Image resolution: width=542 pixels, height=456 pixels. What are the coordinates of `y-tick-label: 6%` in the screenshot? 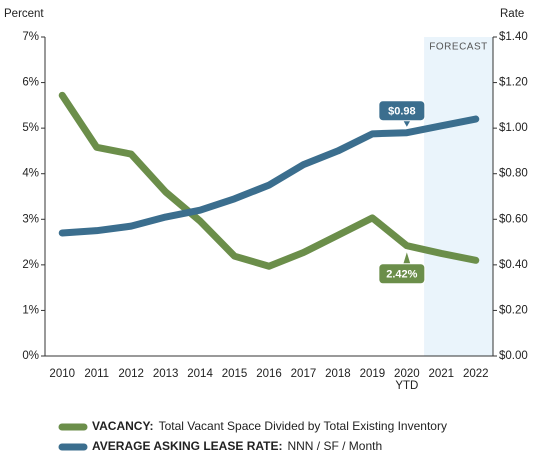 It's located at (30, 83).